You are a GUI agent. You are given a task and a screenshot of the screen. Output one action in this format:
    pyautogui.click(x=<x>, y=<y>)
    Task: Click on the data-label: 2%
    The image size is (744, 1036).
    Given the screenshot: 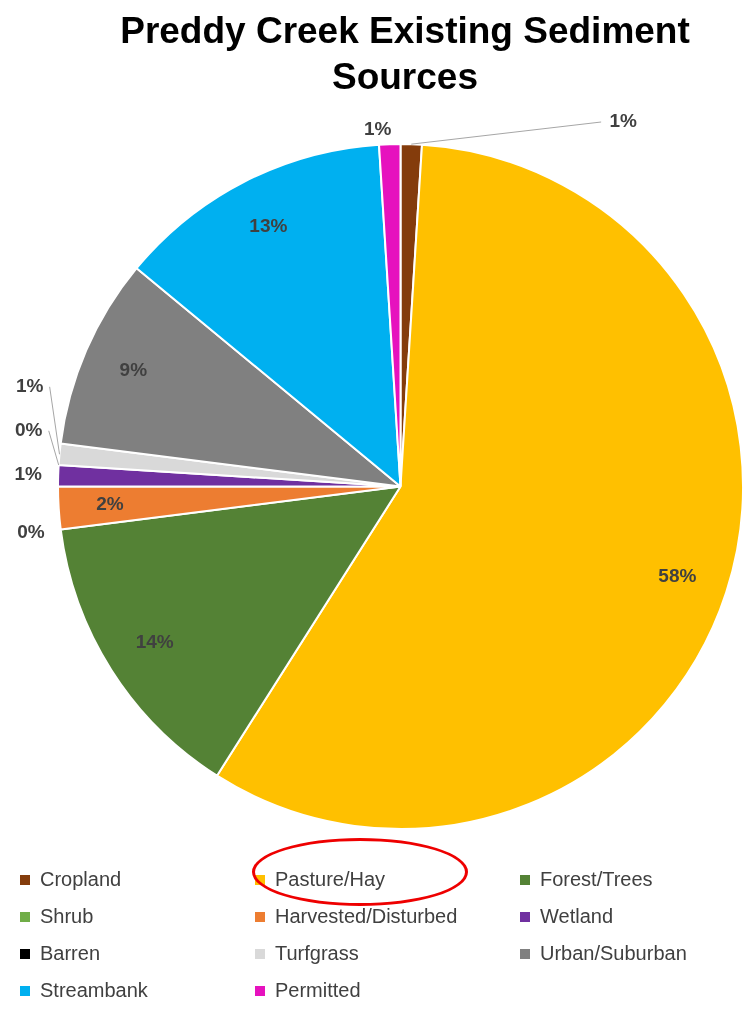 What is the action you would take?
    pyautogui.click(x=110, y=504)
    